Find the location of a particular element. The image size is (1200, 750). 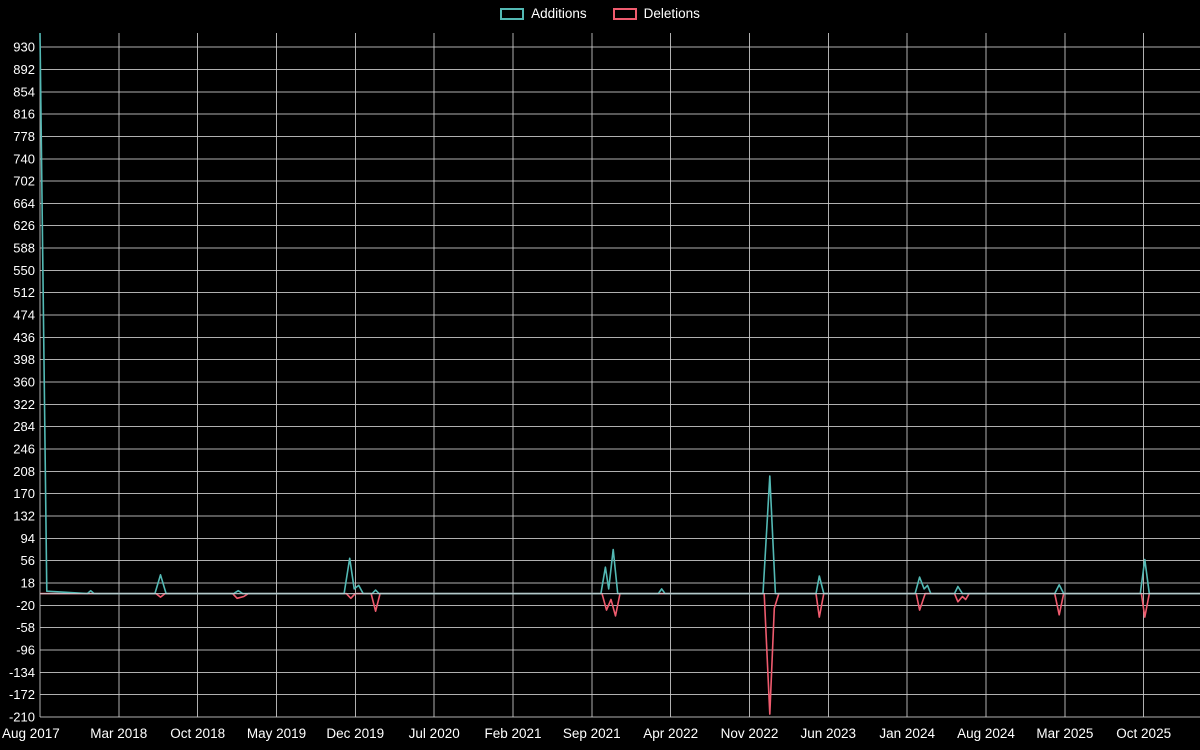

y-tick-label: 892 is located at coordinates (24, 69).